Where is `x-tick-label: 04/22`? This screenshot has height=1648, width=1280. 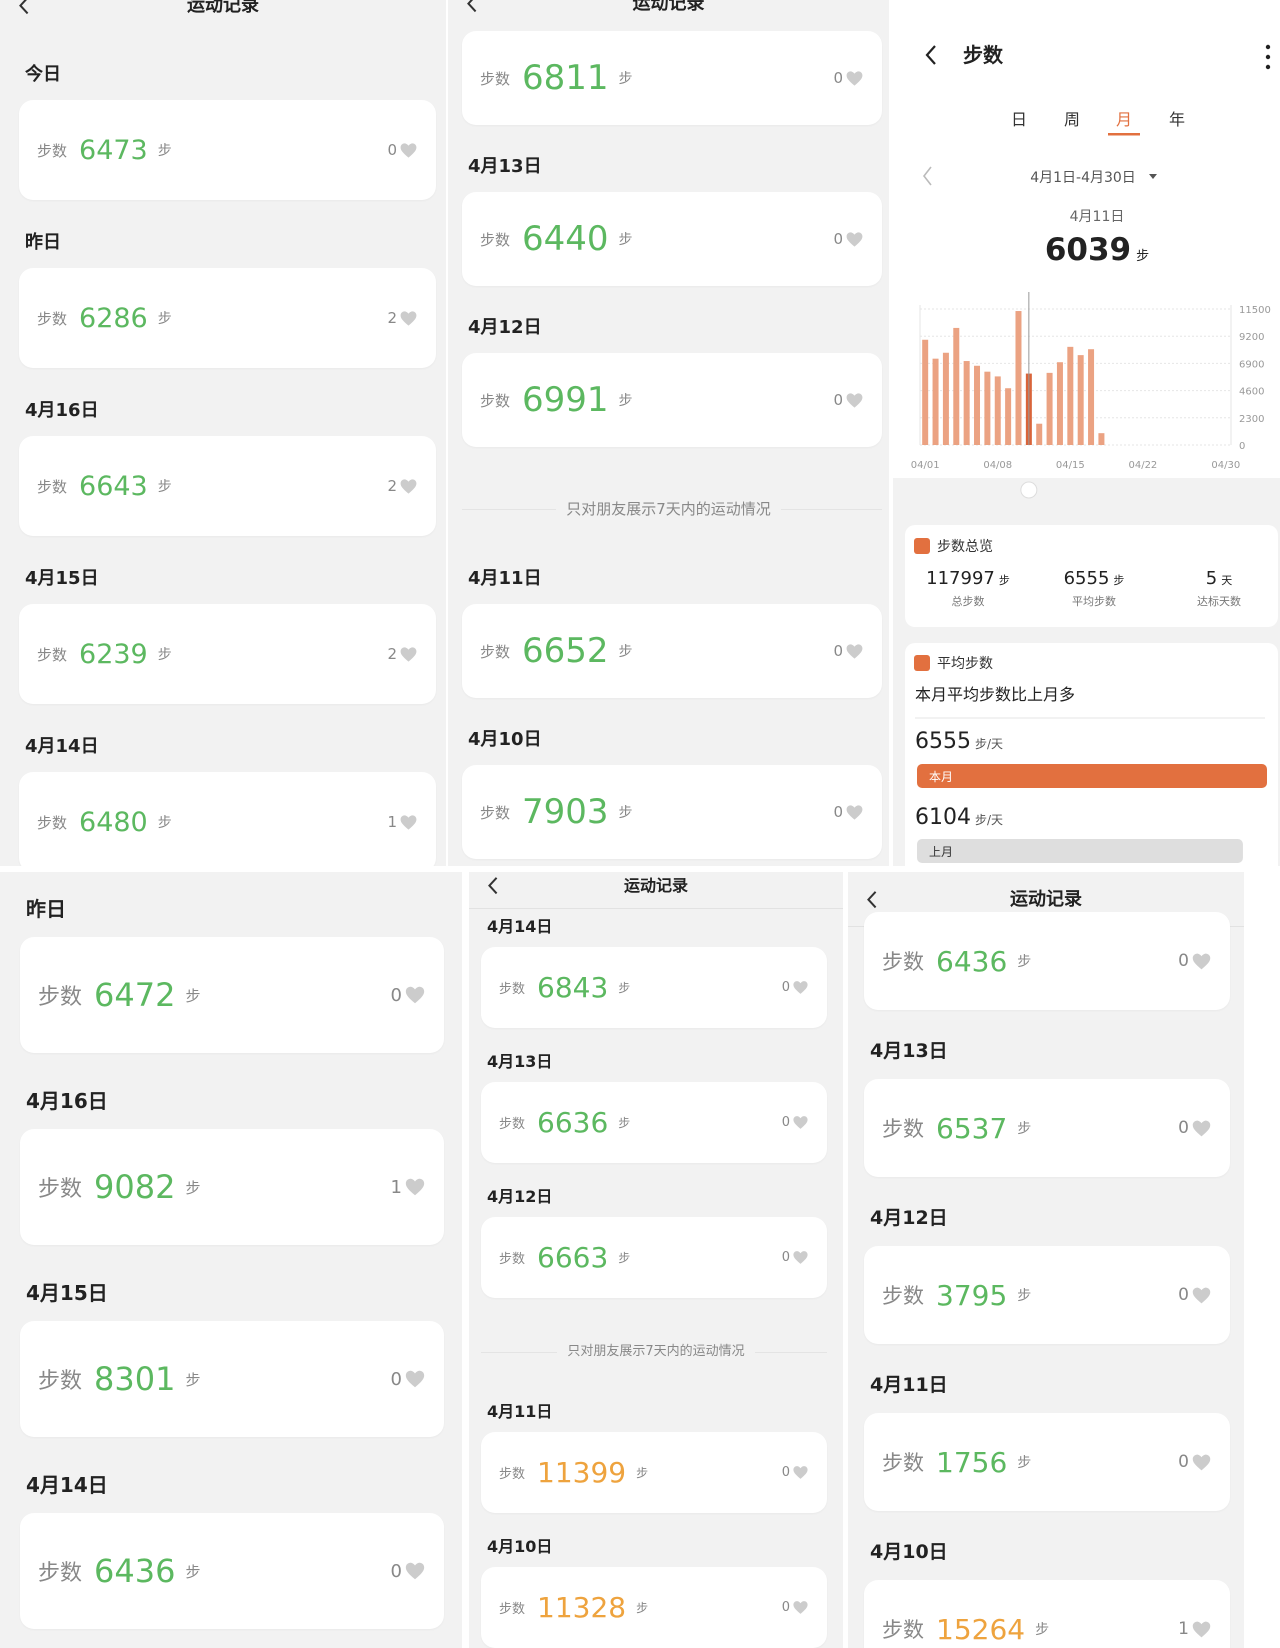
x-tick-label: 04/22 is located at coordinates (1142, 465).